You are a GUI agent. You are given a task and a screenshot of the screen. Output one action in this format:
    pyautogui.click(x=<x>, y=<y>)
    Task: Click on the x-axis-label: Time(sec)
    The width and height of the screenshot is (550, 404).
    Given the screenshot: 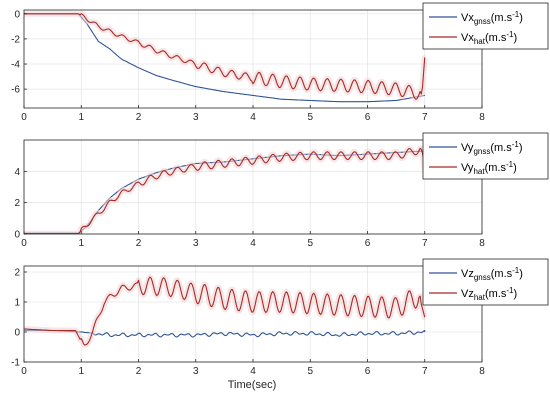 What is the action you would take?
    pyautogui.click(x=252, y=385)
    